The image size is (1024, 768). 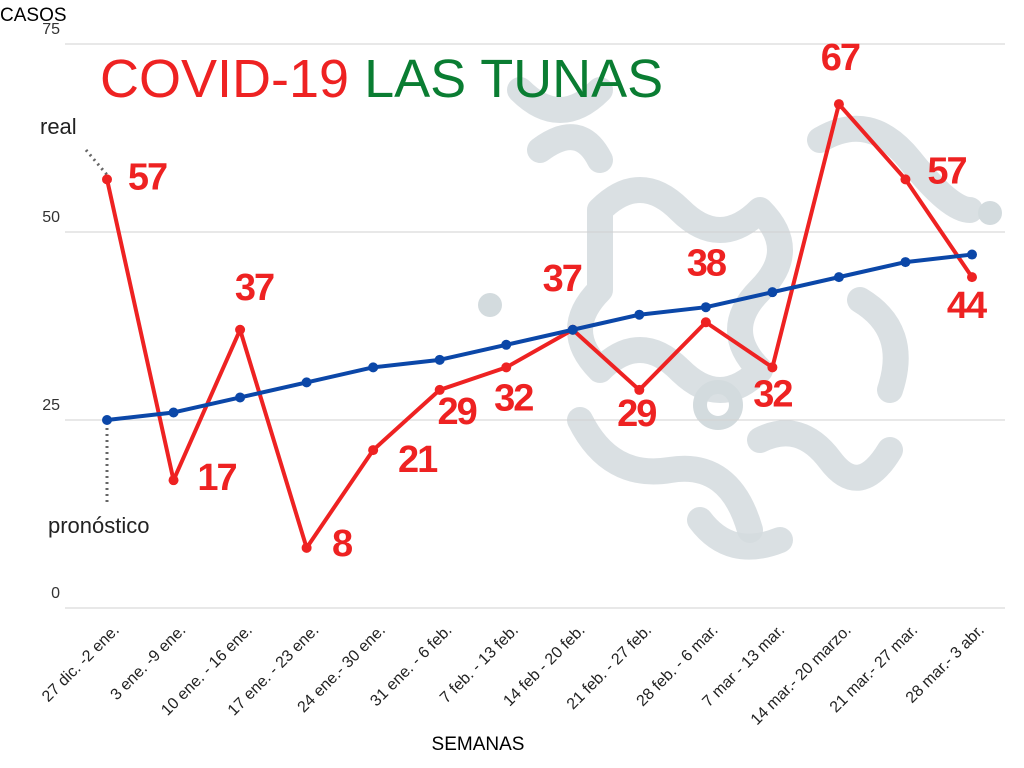 I want to click on y-axis-label: CASOS, so click(x=33, y=15).